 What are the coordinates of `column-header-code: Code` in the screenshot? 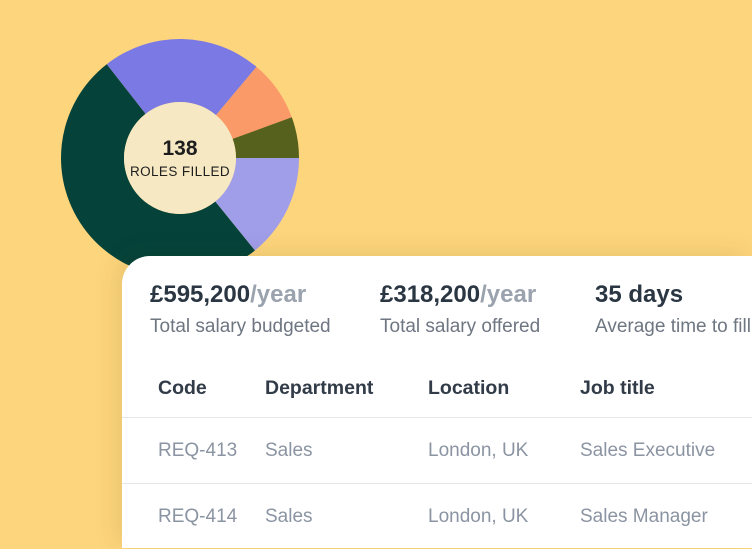 It's located at (182, 387).